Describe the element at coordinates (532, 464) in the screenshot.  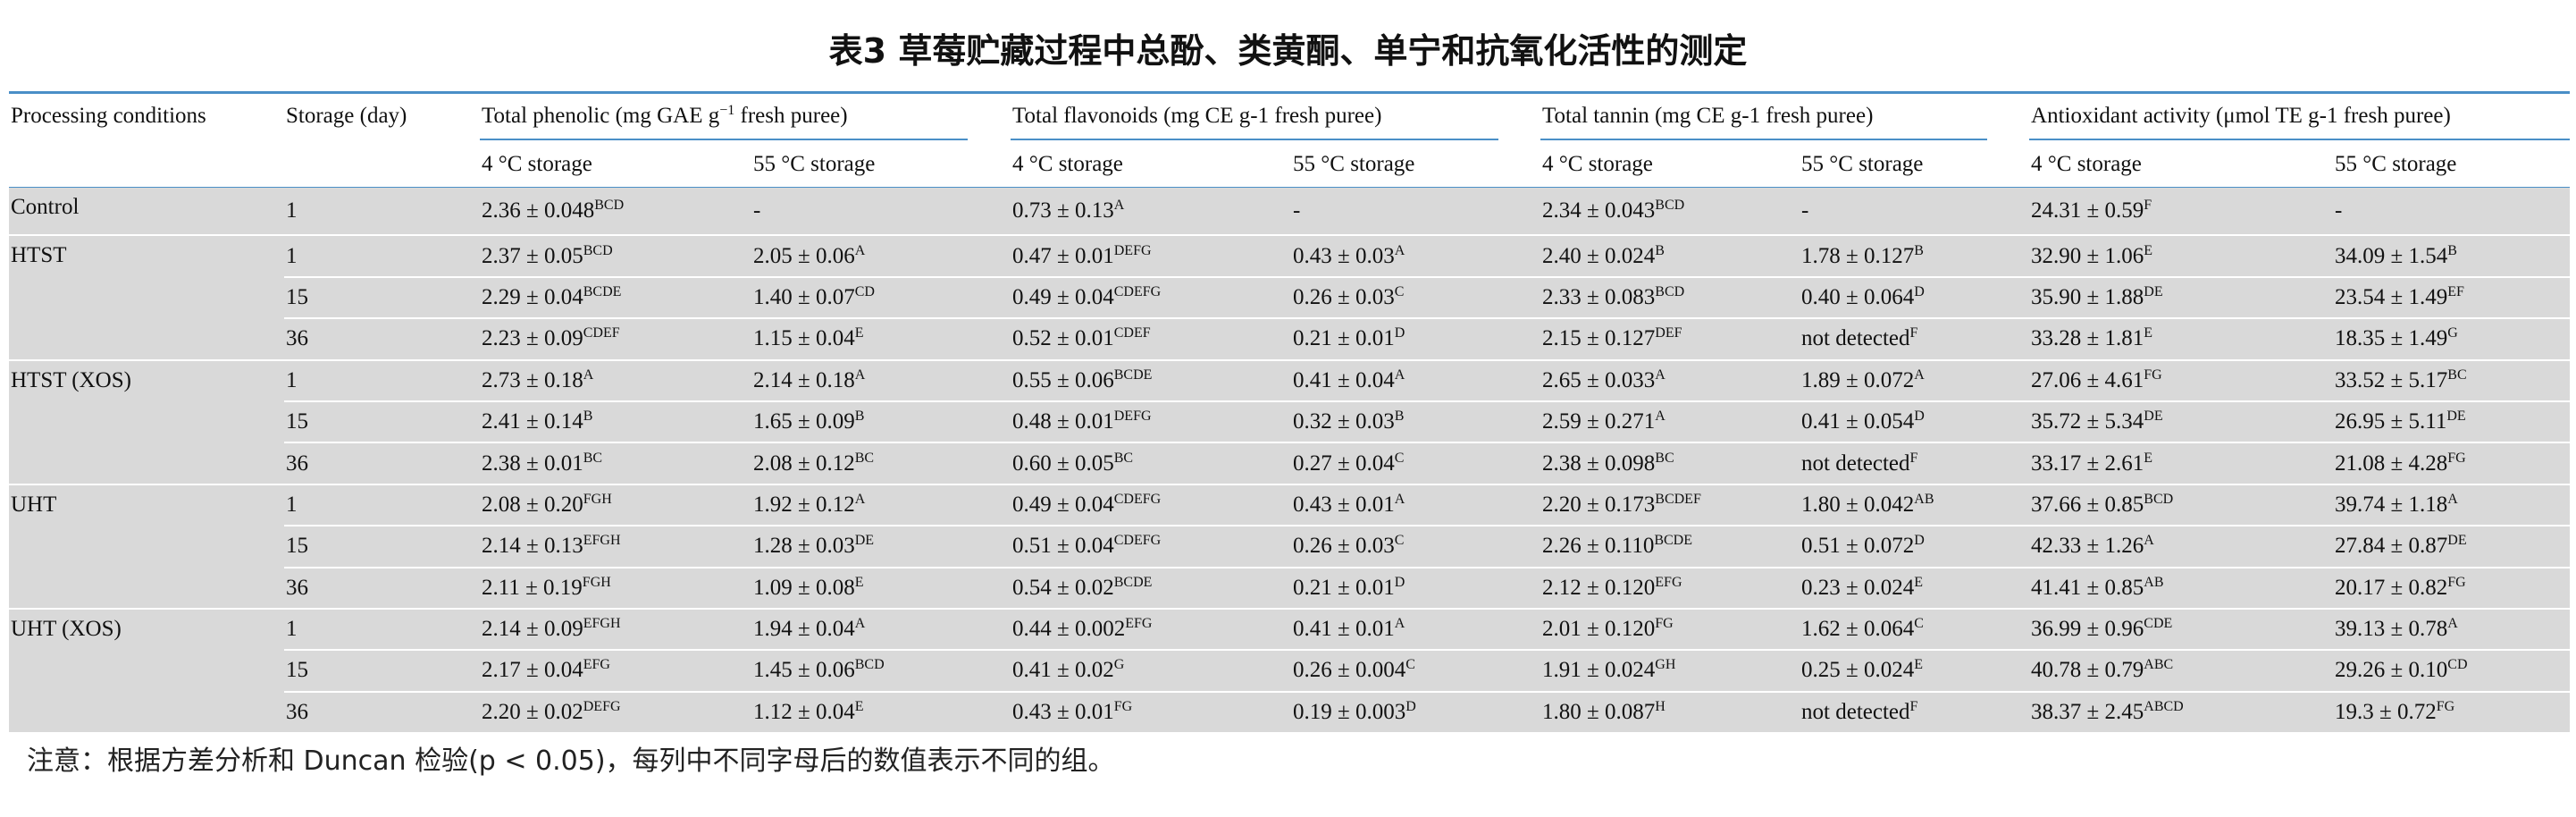
I see `value-text: 2.38 ± 0.01` at that location.